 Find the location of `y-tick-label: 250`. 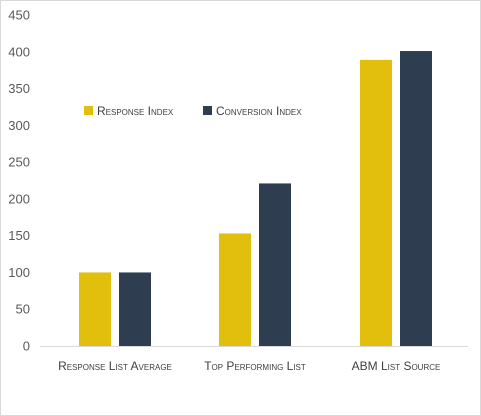

y-tick-label: 250 is located at coordinates (19, 162).